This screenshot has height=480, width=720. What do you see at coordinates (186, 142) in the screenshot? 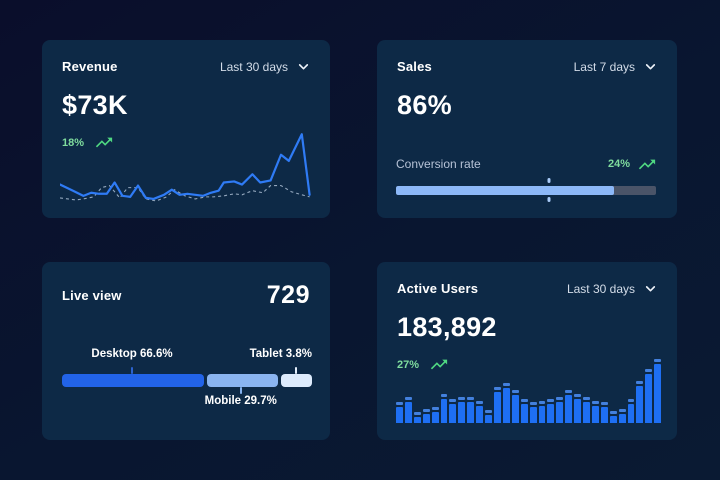
I see `revenue-delta-badge: 18%` at bounding box center [186, 142].